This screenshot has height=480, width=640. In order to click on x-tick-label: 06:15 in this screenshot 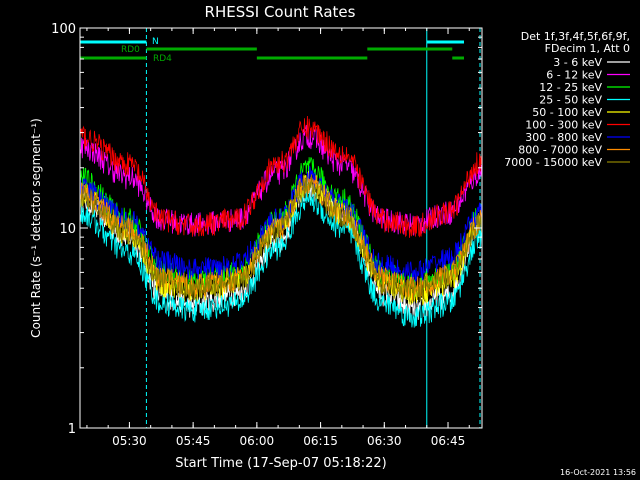, I will do `click(320, 441)`.